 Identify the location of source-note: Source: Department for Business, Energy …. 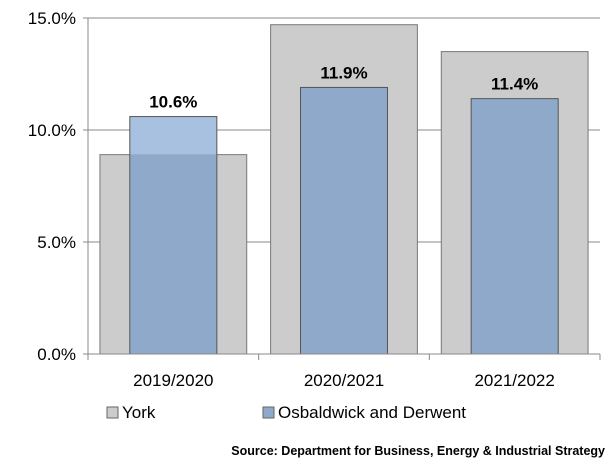
(418, 451).